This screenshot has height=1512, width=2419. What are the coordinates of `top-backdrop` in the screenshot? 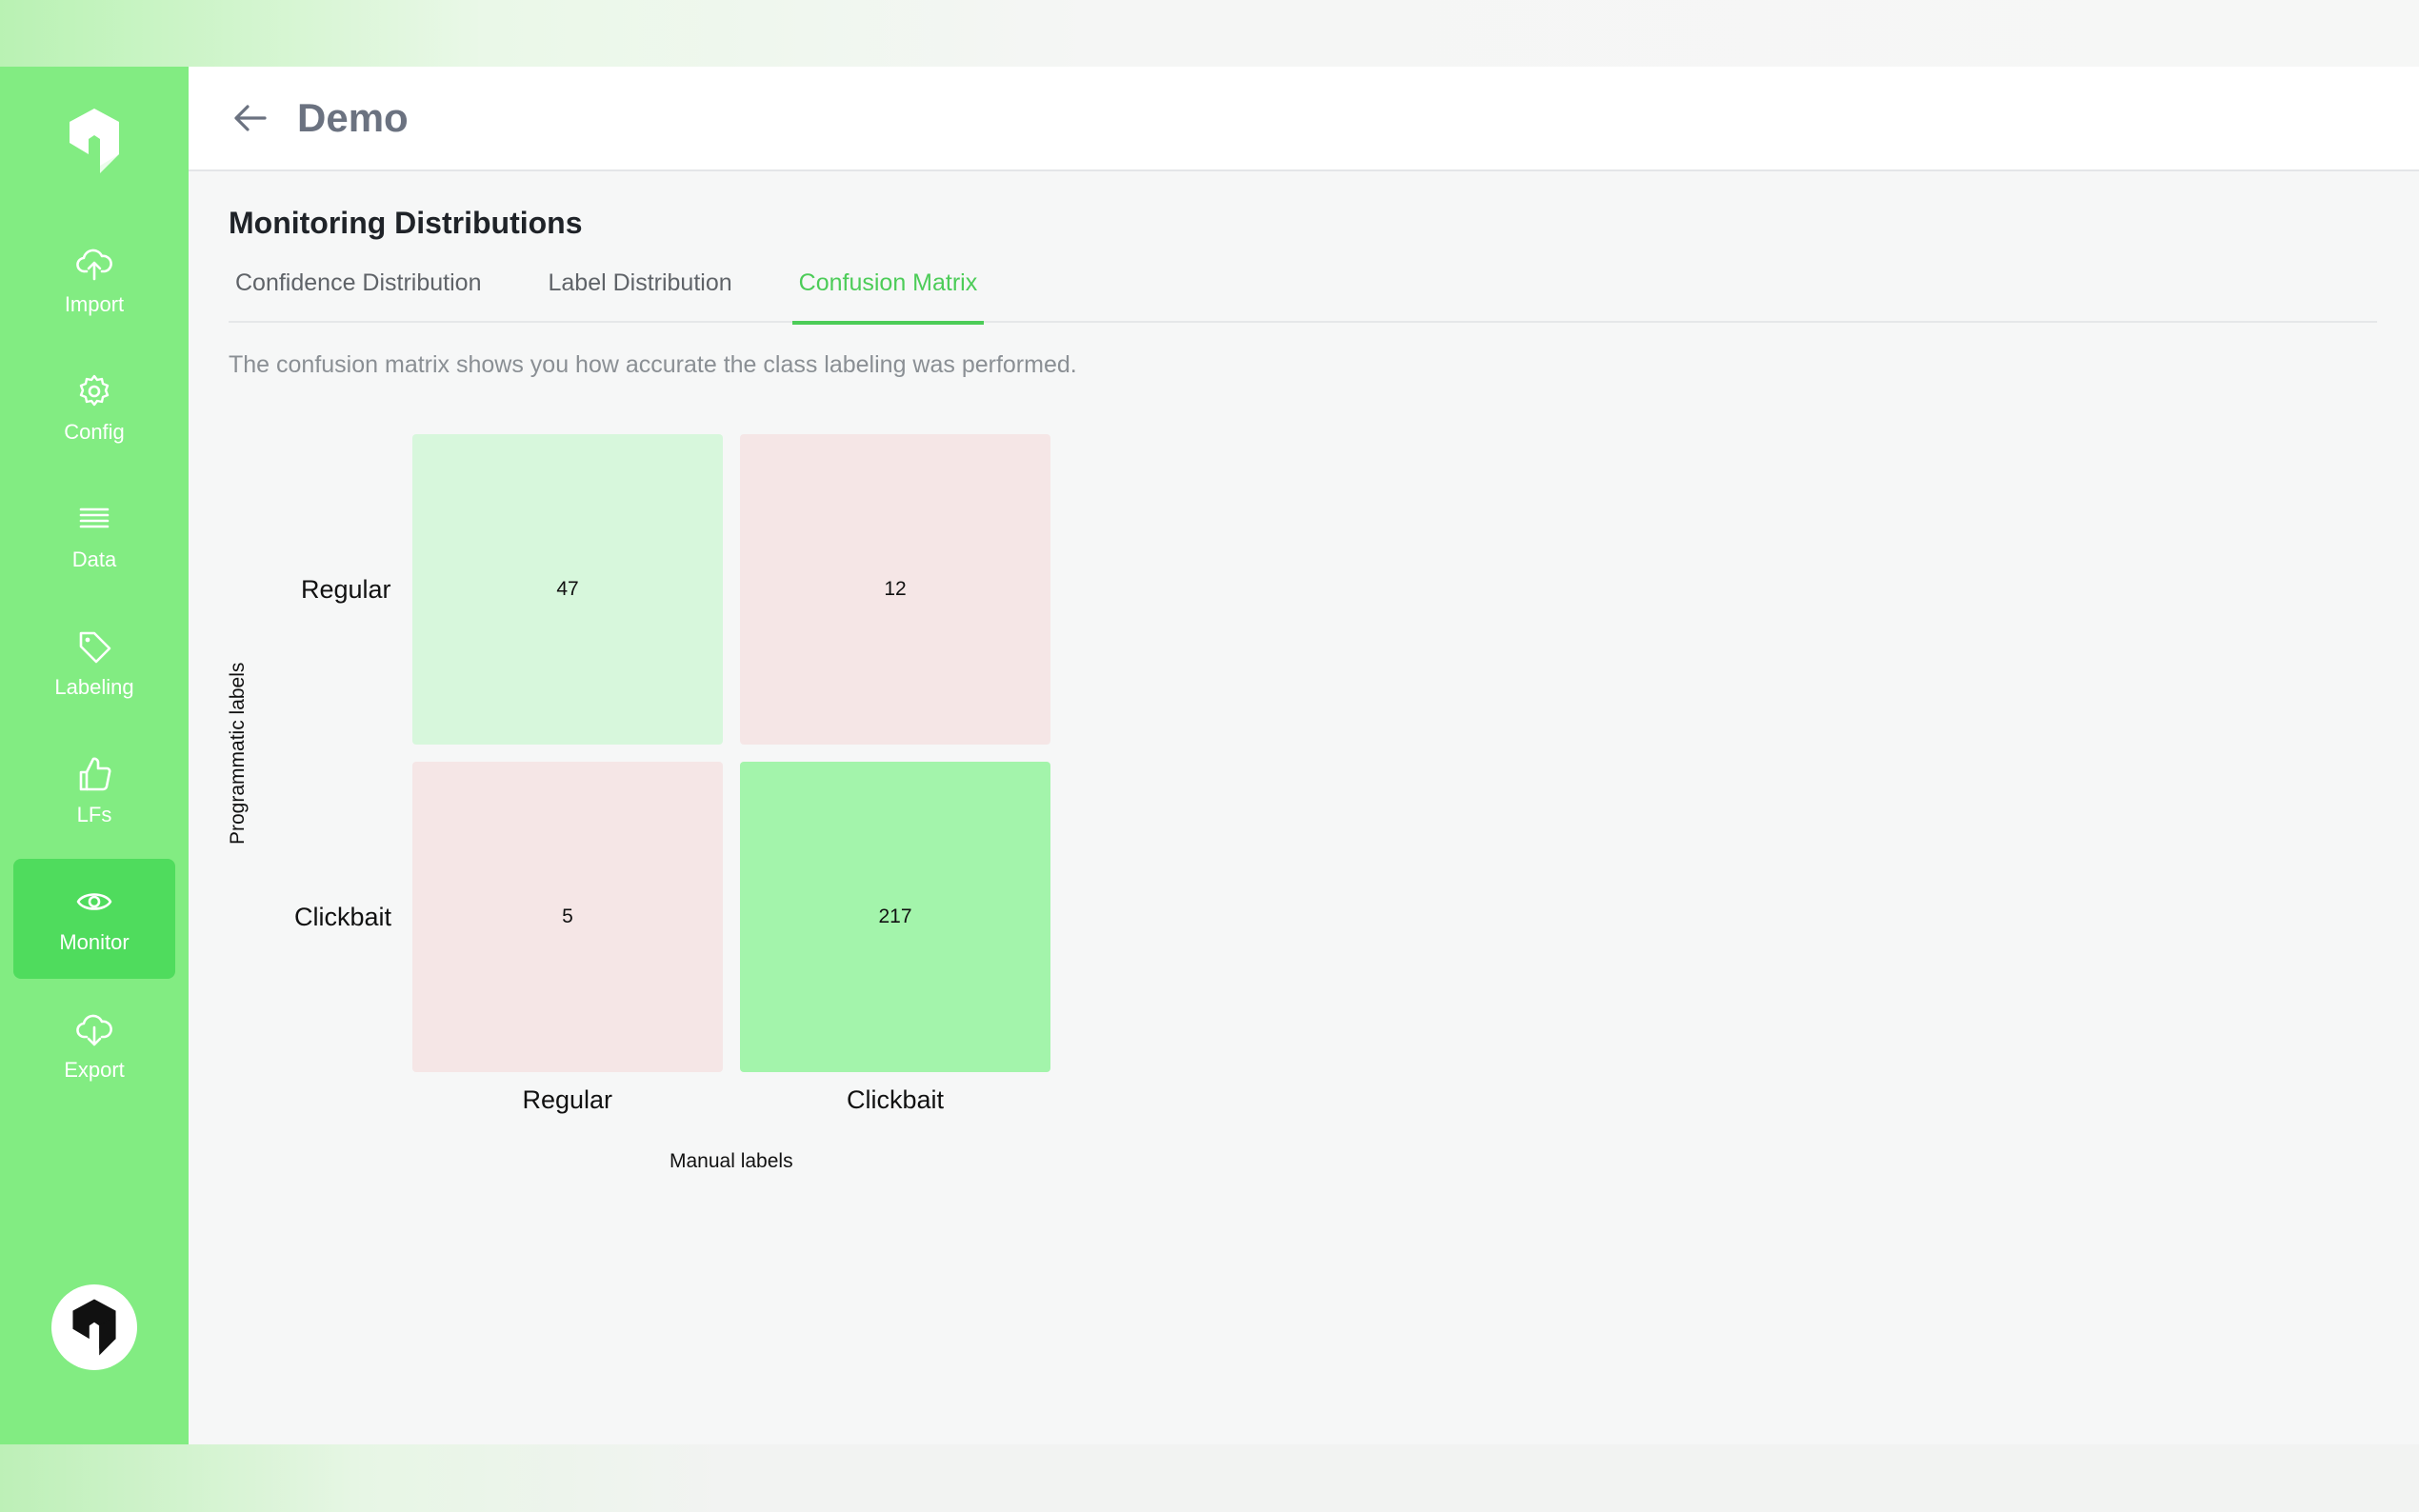 It's located at (1209, 33).